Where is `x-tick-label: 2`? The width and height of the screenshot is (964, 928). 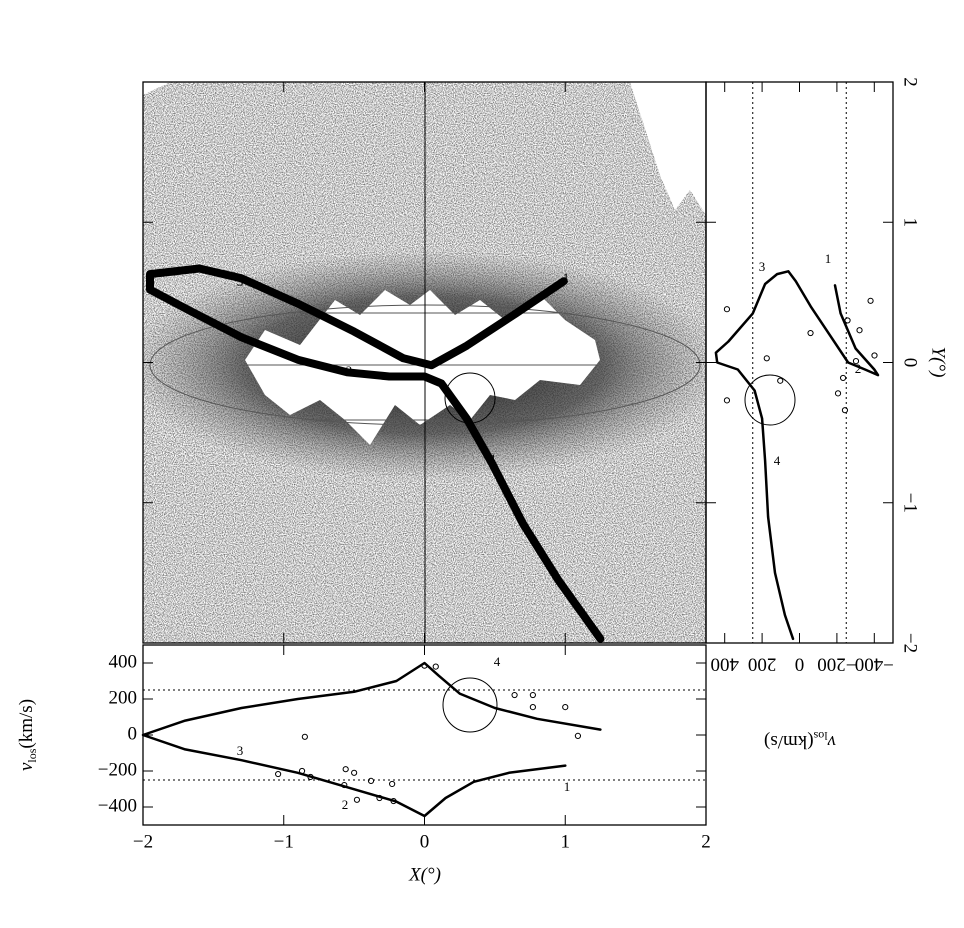 x-tick-label: 2 is located at coordinates (706, 841).